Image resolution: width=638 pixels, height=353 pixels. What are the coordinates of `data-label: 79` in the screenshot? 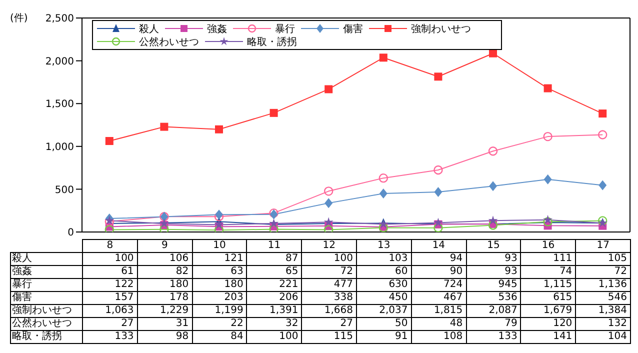 It's located at (493, 324).